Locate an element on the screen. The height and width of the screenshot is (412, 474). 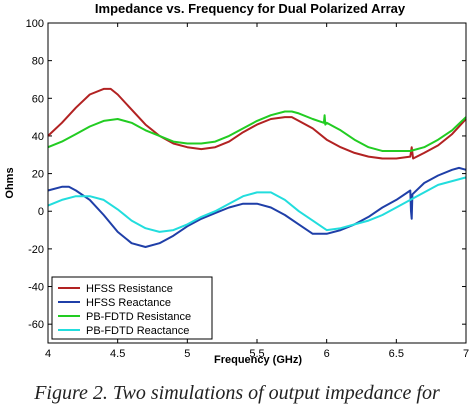
y-axis-title: Ohms is located at coordinates (10, 182).